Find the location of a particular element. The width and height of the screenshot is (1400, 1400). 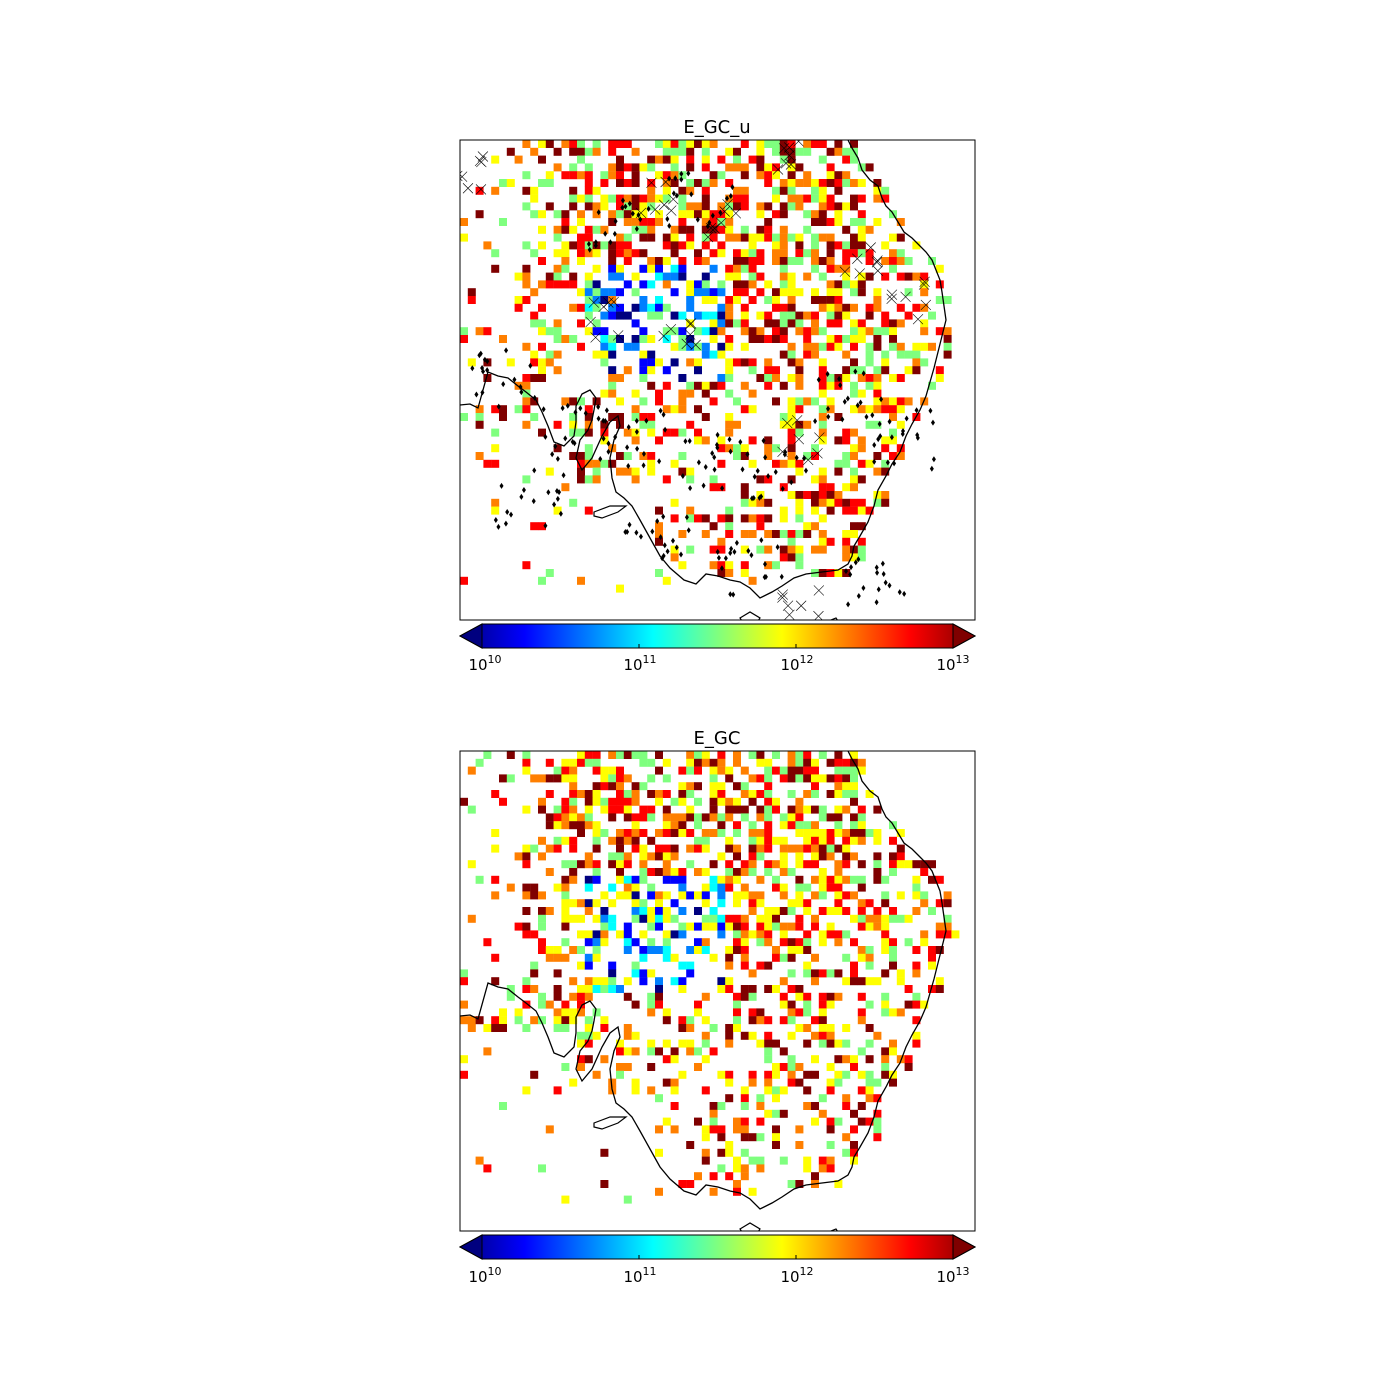

panel-title-top: E_GC_u is located at coordinates (716, 127).